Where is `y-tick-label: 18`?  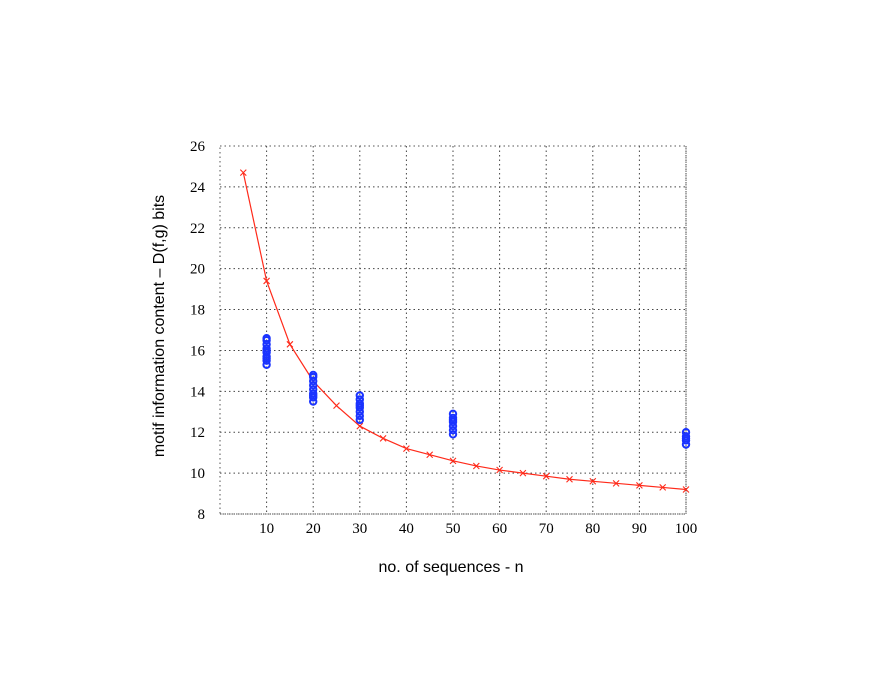
y-tick-label: 18 is located at coordinates (197, 311).